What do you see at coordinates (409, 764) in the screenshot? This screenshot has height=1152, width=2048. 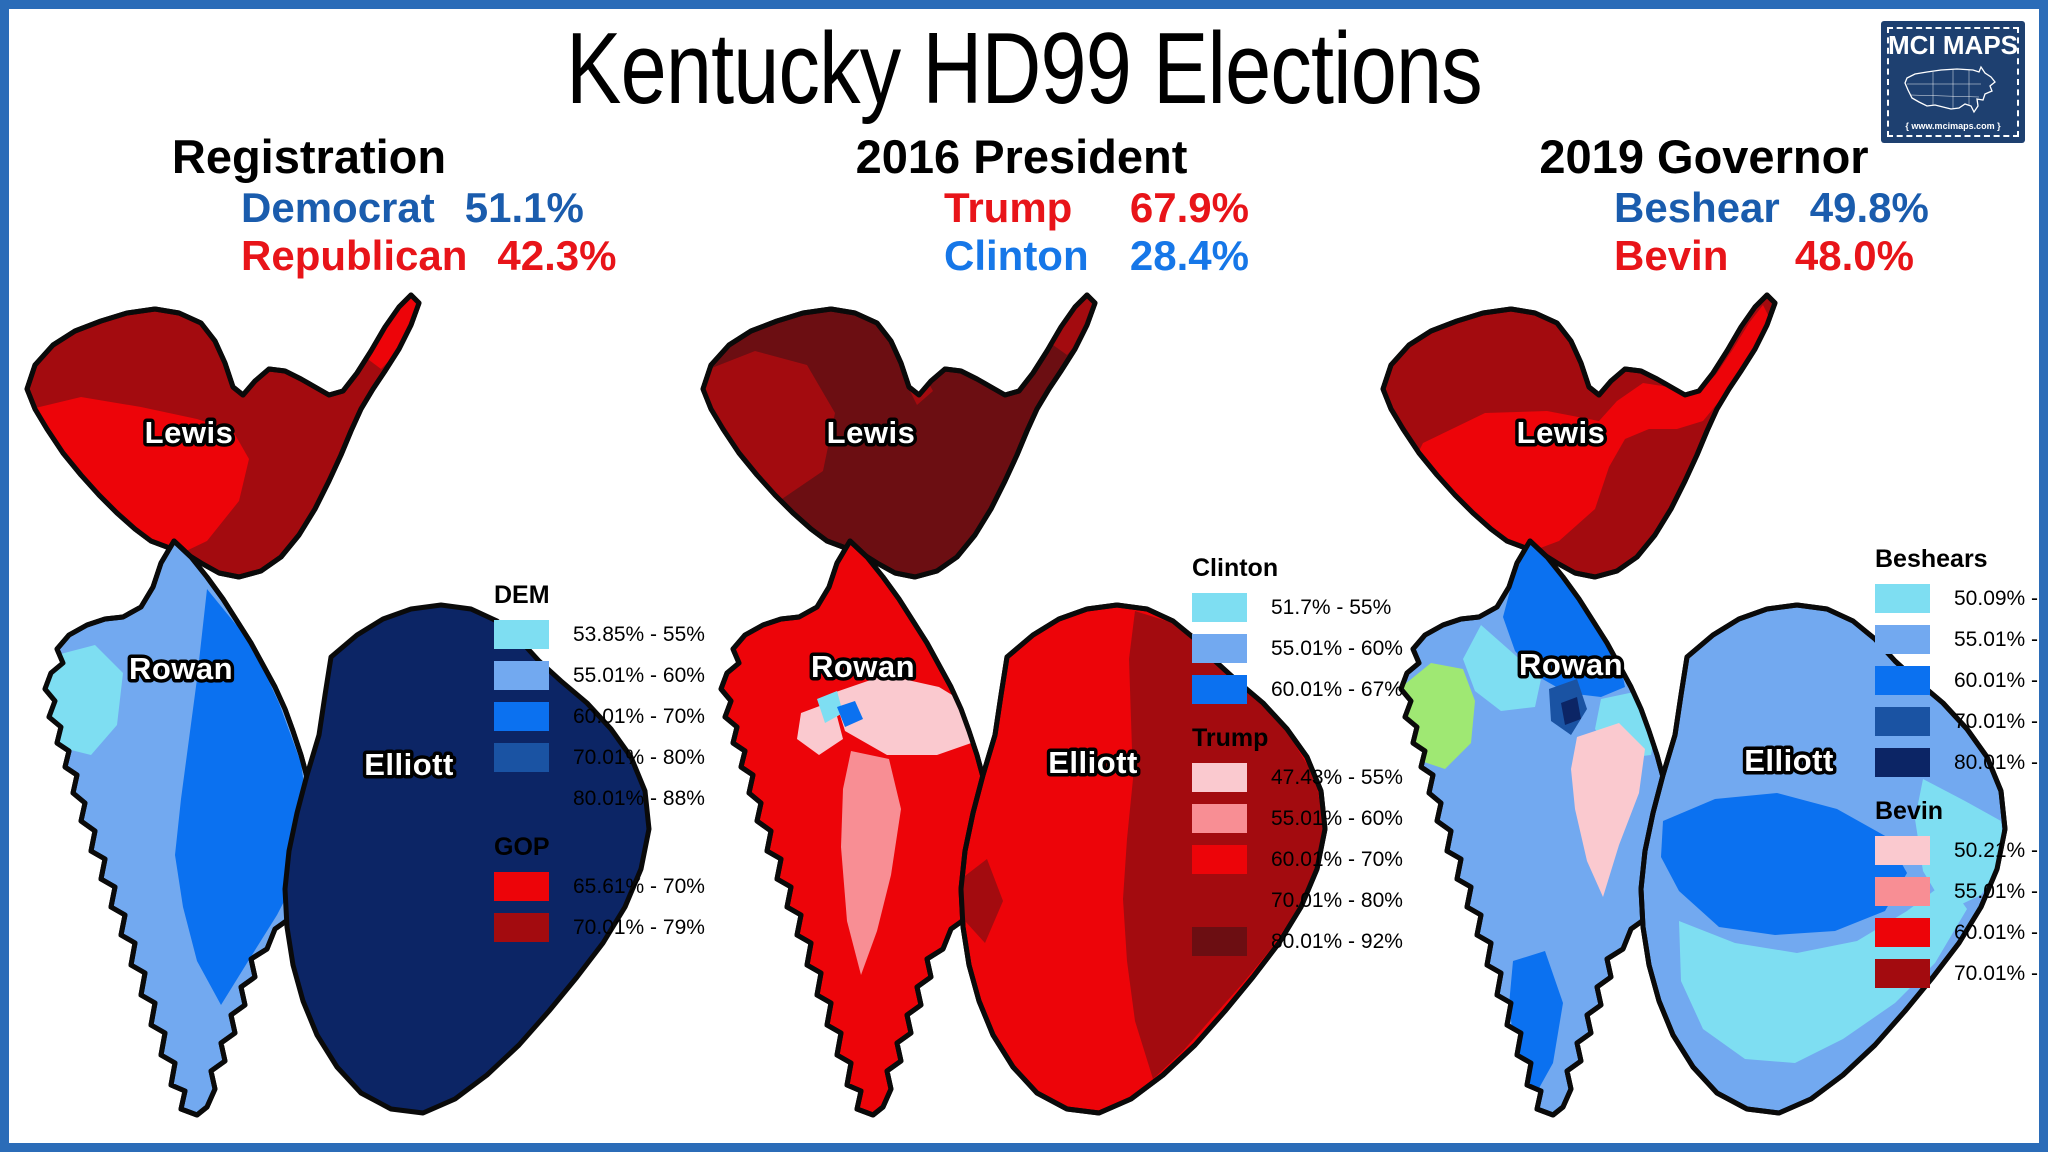 I see `county-label-elliott: Elliott` at bounding box center [409, 764].